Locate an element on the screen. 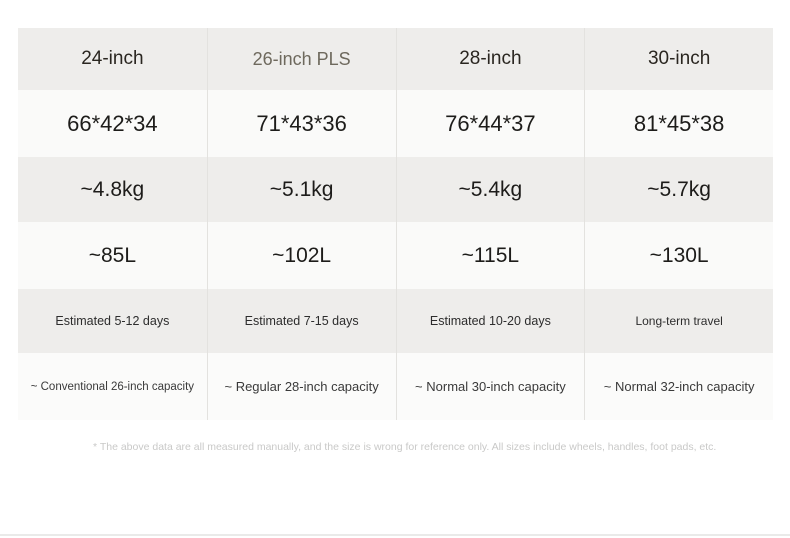 This screenshot has width=790, height=538. volume-cell: ~115L is located at coordinates (490, 255).